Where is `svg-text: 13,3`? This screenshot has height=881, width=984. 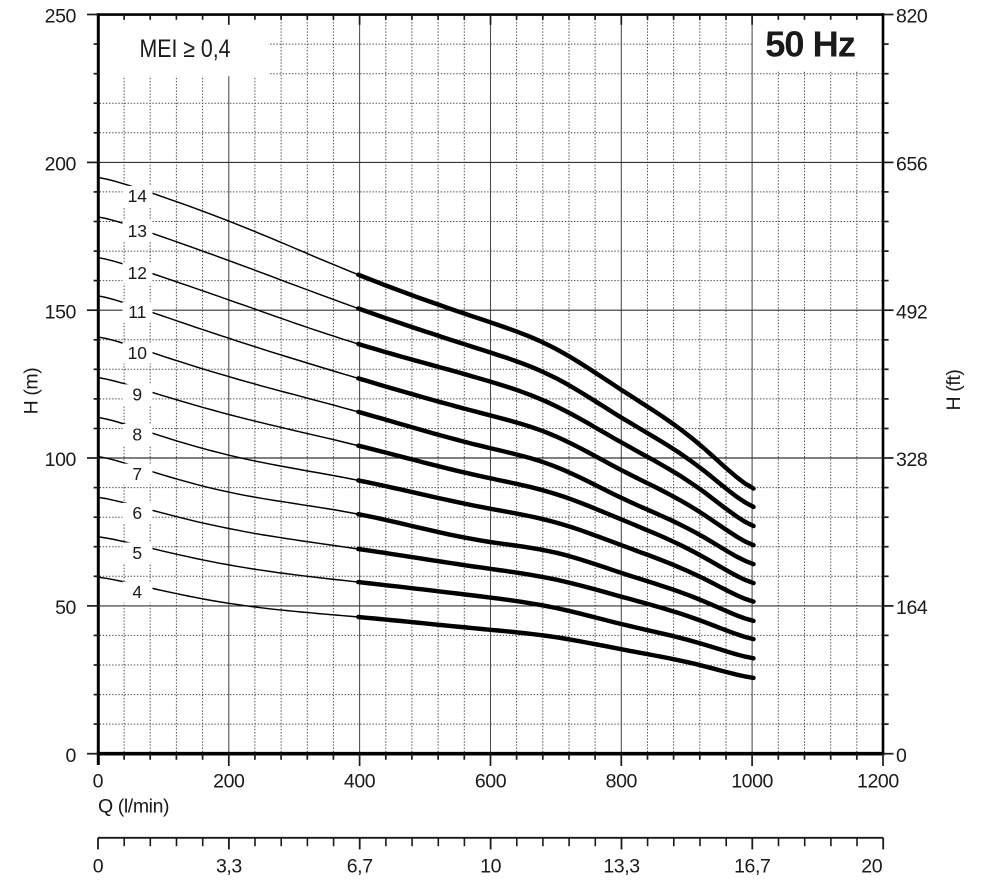 svg-text: 13,3 is located at coordinates (621, 867).